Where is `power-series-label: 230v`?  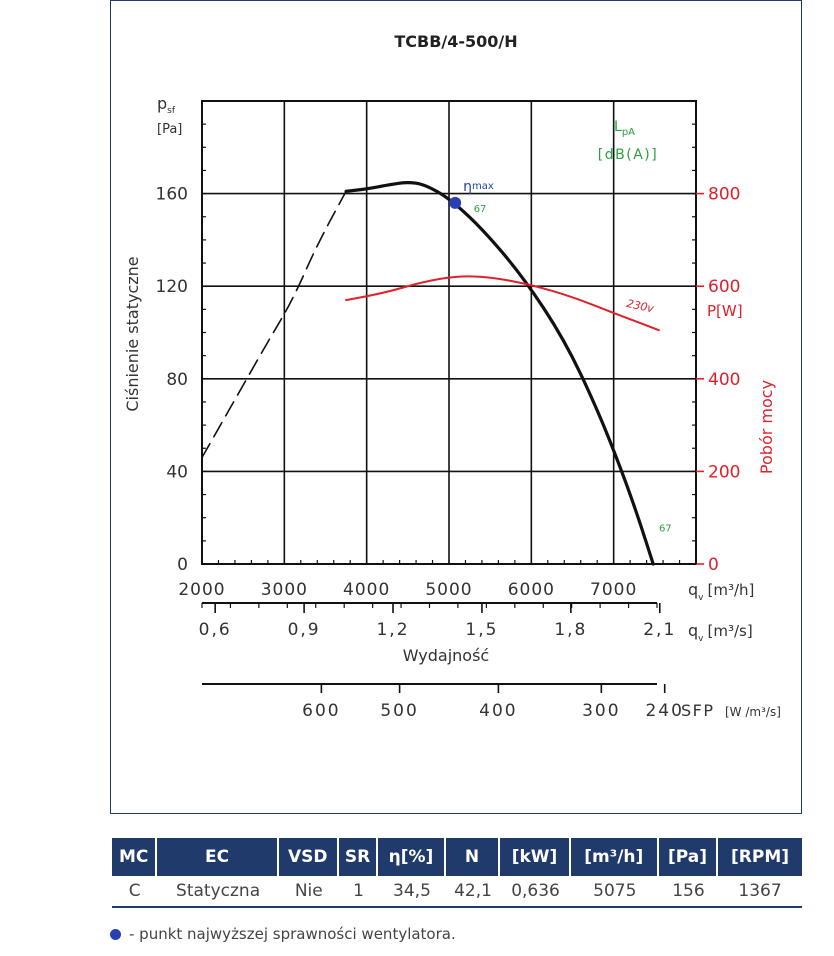 power-series-label: 230v is located at coordinates (640, 306).